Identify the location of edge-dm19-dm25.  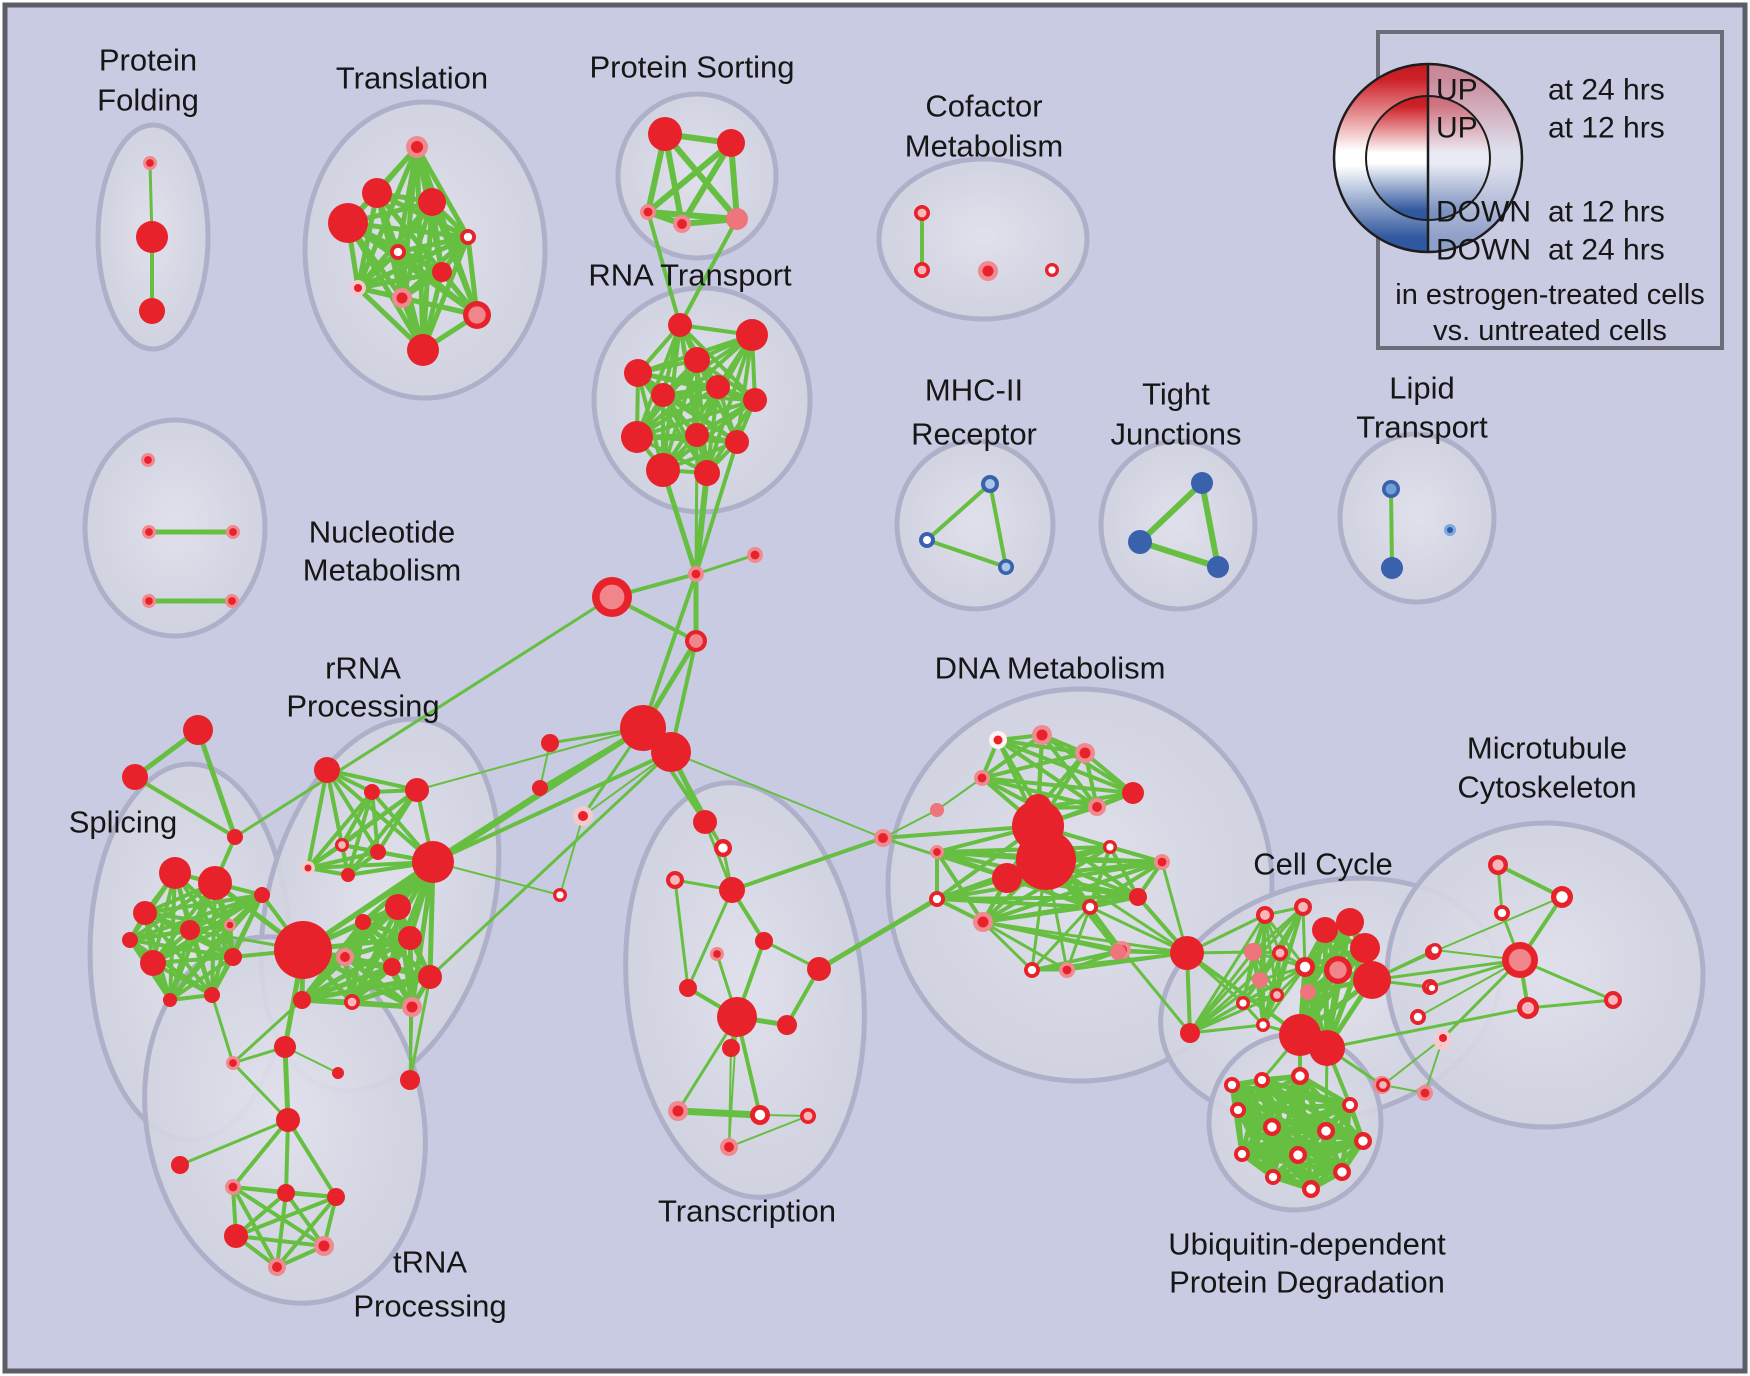
(1085, 937).